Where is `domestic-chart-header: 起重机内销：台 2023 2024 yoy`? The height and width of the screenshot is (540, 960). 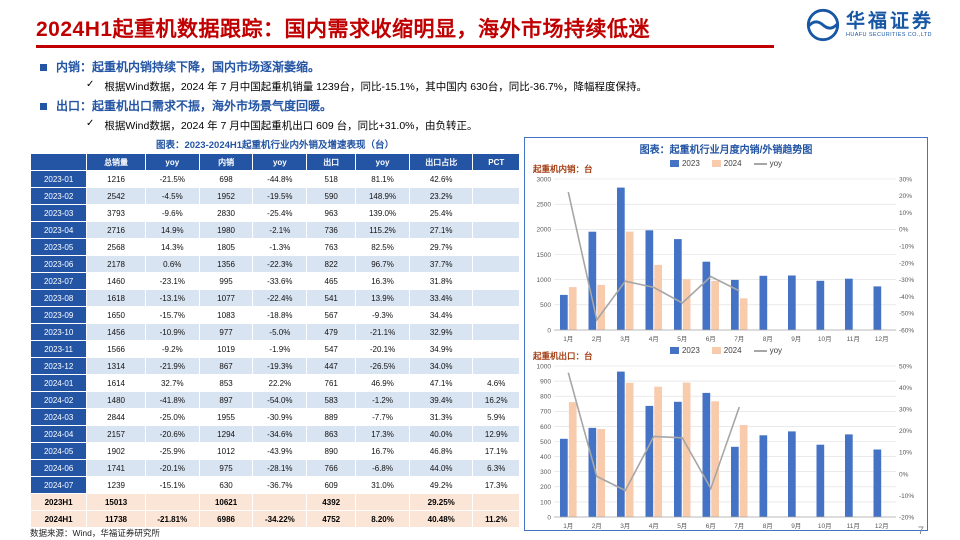 domestic-chart-header: 起重机内销：台 2023 2024 yoy is located at coordinates (726, 166).